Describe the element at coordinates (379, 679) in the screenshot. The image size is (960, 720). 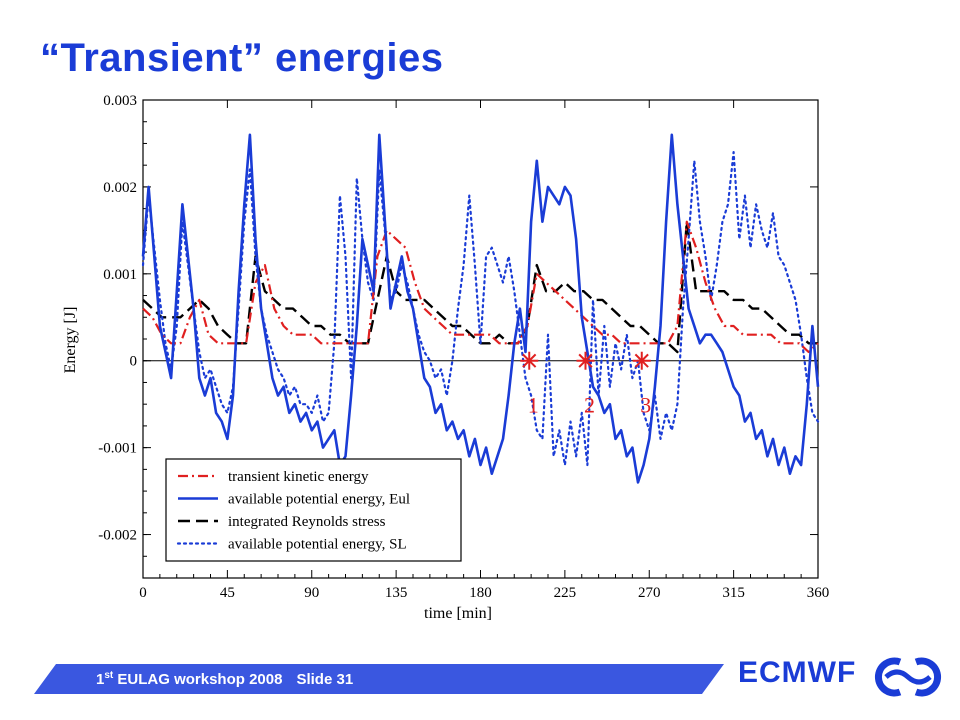
I see `footer-bar` at that location.